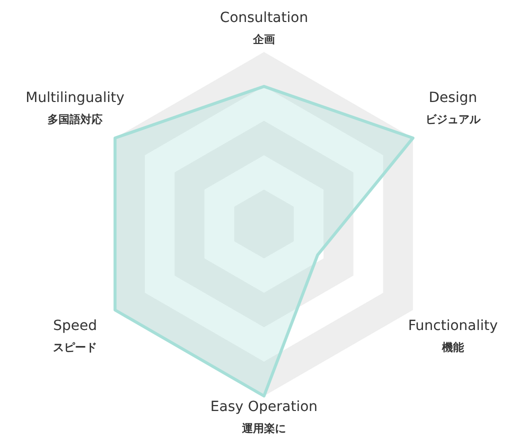 The image size is (511, 437). I want to click on spoke-label: Multilinguality 多国語対応, so click(75, 108).